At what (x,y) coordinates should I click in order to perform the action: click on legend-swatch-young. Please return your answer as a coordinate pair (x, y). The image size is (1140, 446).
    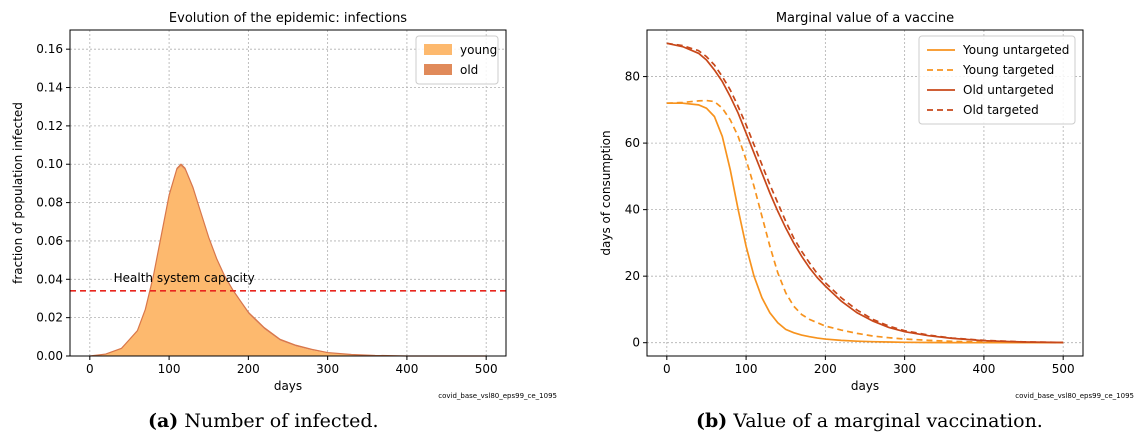
    Looking at the image, I should click on (438, 49).